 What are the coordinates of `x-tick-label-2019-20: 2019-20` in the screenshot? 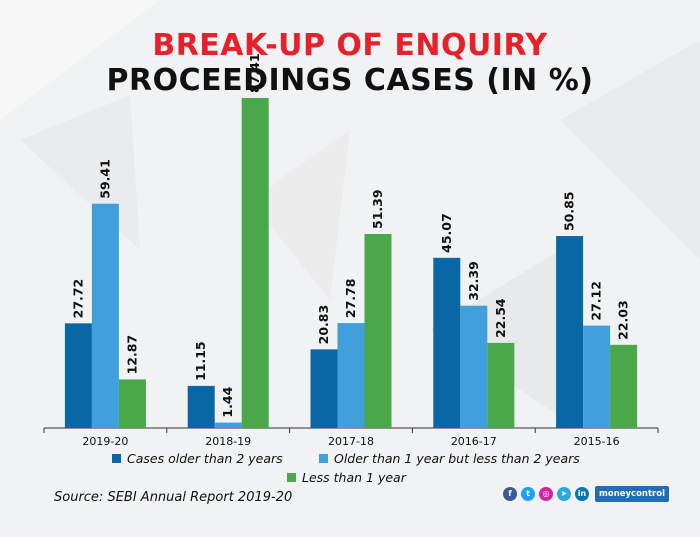 It's located at (105, 441).